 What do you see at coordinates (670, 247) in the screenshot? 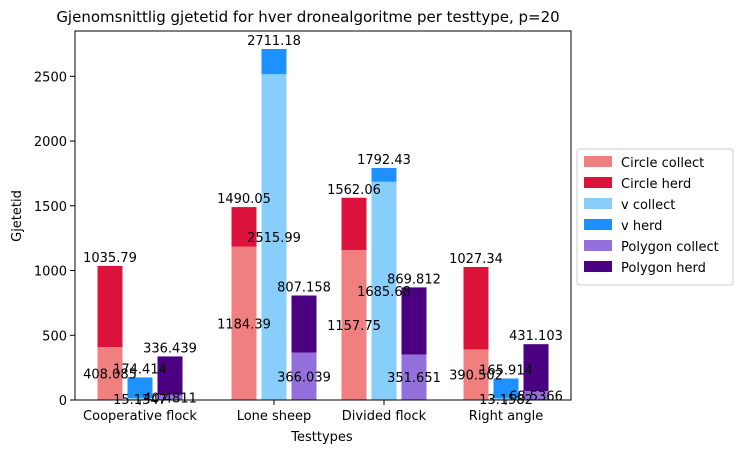
I see `legend-label: Polygon collect` at bounding box center [670, 247].